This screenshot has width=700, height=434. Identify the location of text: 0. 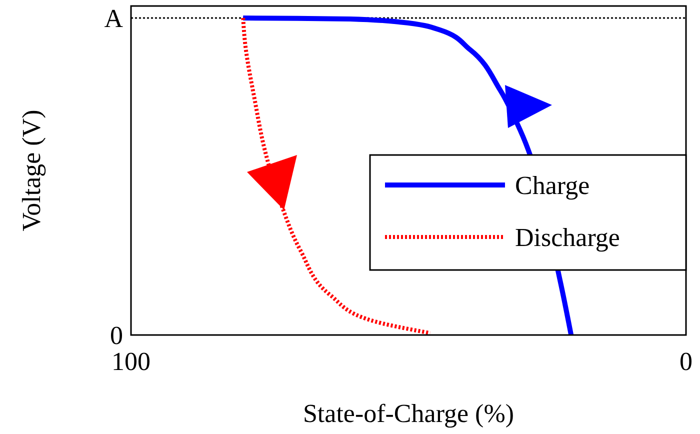
(116, 335).